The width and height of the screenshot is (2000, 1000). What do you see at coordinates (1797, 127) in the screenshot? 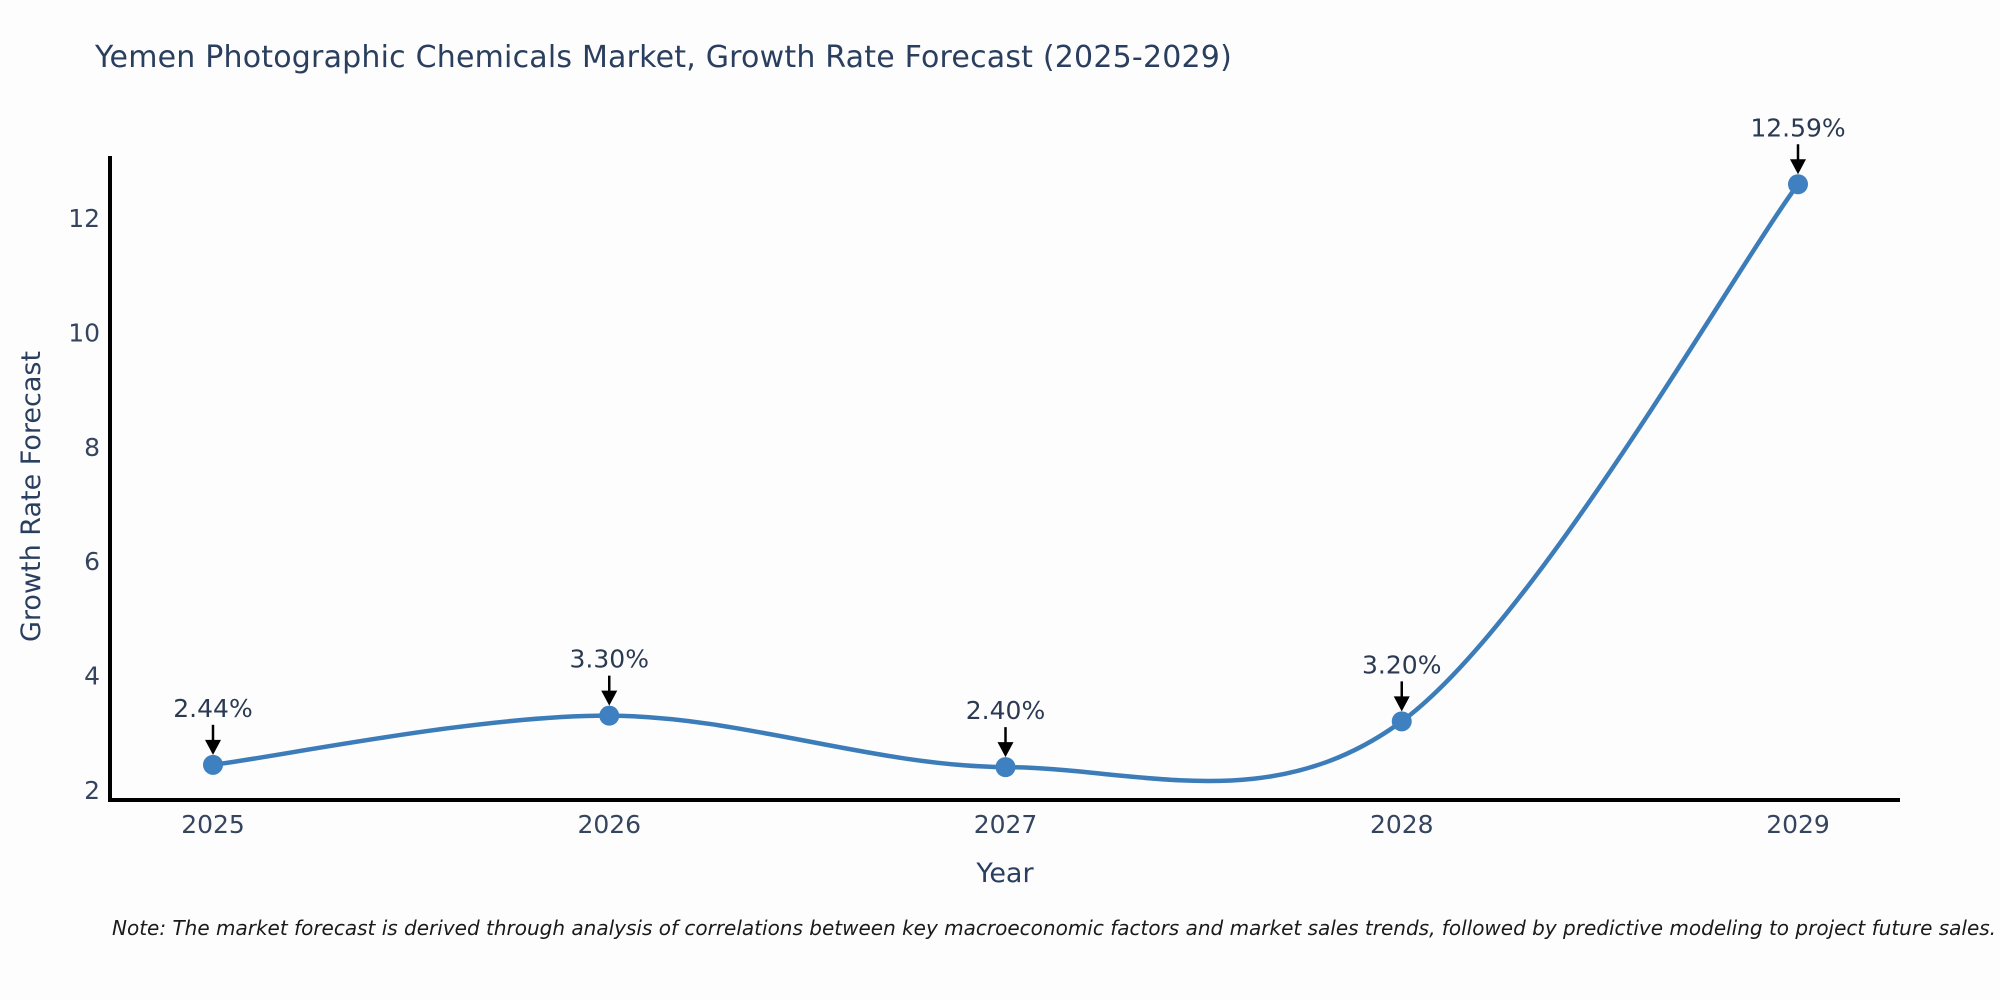
I see `annotation-label: 12.59%` at bounding box center [1797, 127].